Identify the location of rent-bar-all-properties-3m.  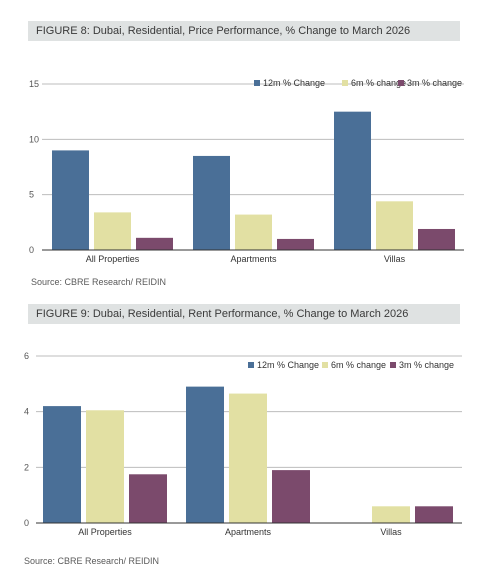
(148, 498).